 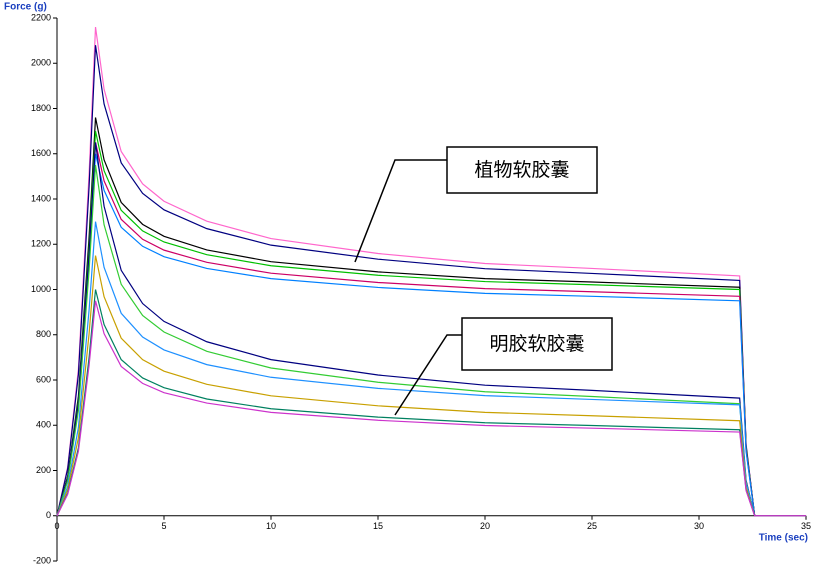 What do you see at coordinates (271, 526) in the screenshot?
I see `x-tick-label: 10` at bounding box center [271, 526].